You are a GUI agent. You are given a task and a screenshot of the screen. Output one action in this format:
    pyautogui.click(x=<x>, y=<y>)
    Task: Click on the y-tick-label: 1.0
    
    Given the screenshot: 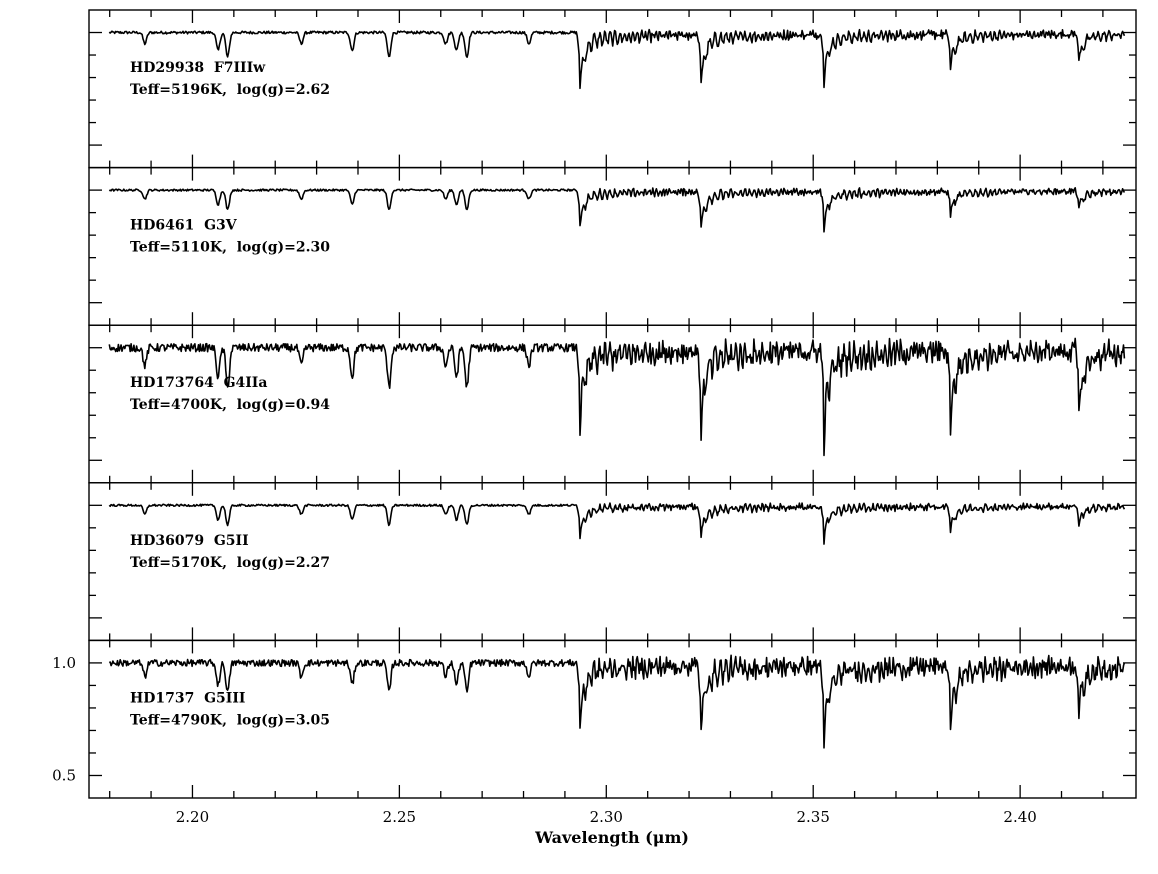 What is the action you would take?
    pyautogui.click(x=64, y=663)
    